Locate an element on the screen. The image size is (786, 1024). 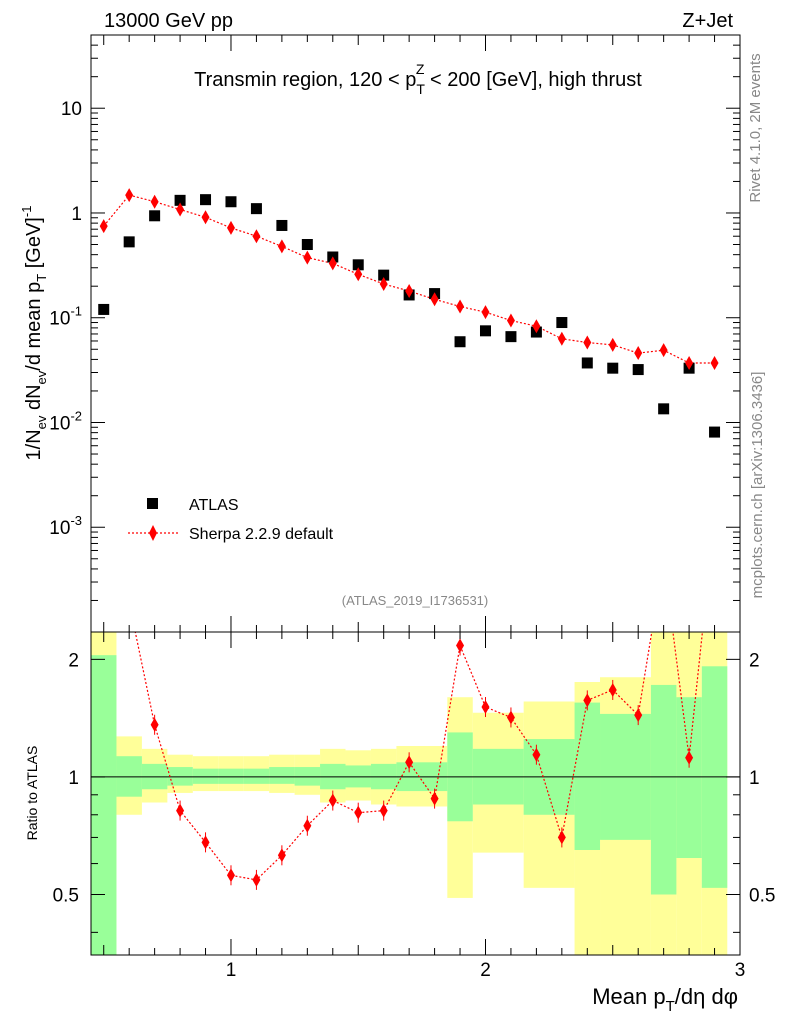
mcplots-label: mcplots.cern.ch [arXiv:1306.3436] is located at coordinates (757, 485).